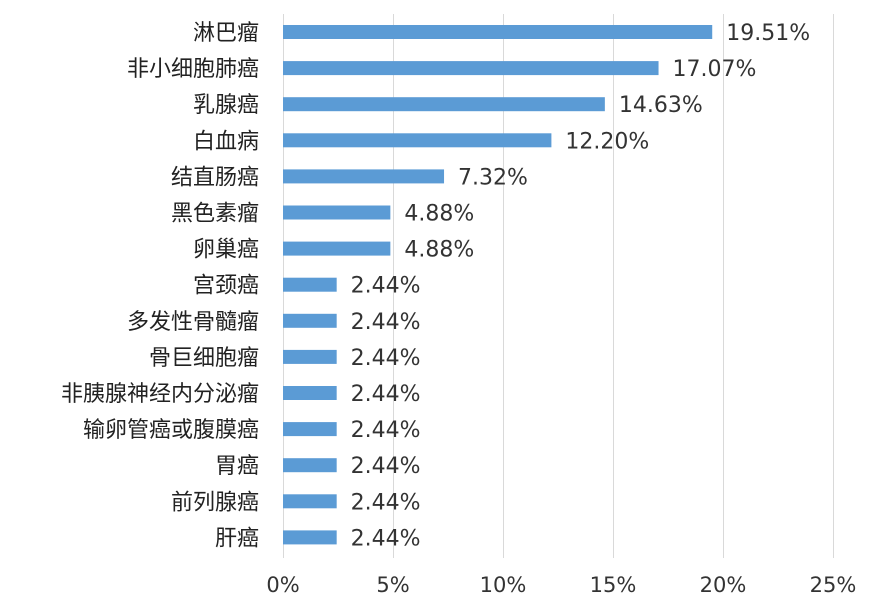 The image size is (872, 606). What do you see at coordinates (282, 585) in the screenshot?
I see `x-tick-label: 0%` at bounding box center [282, 585].